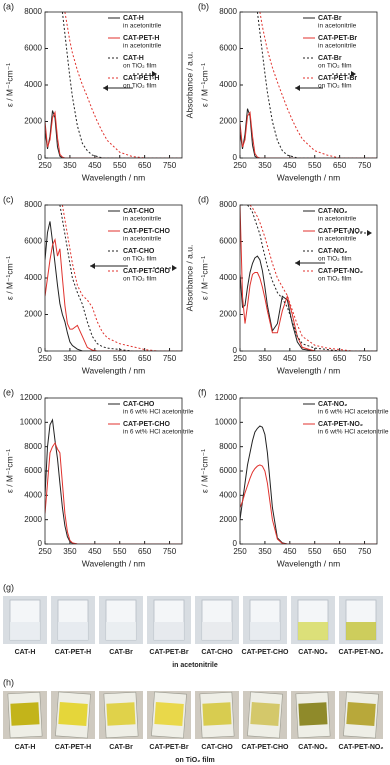 Image resolution: width=390 pixels, height=765 pixels. What do you see at coordinates (265, 747) in the screenshot?
I see `photo-label: CAT-PET-CHO` at bounding box center [265, 747].